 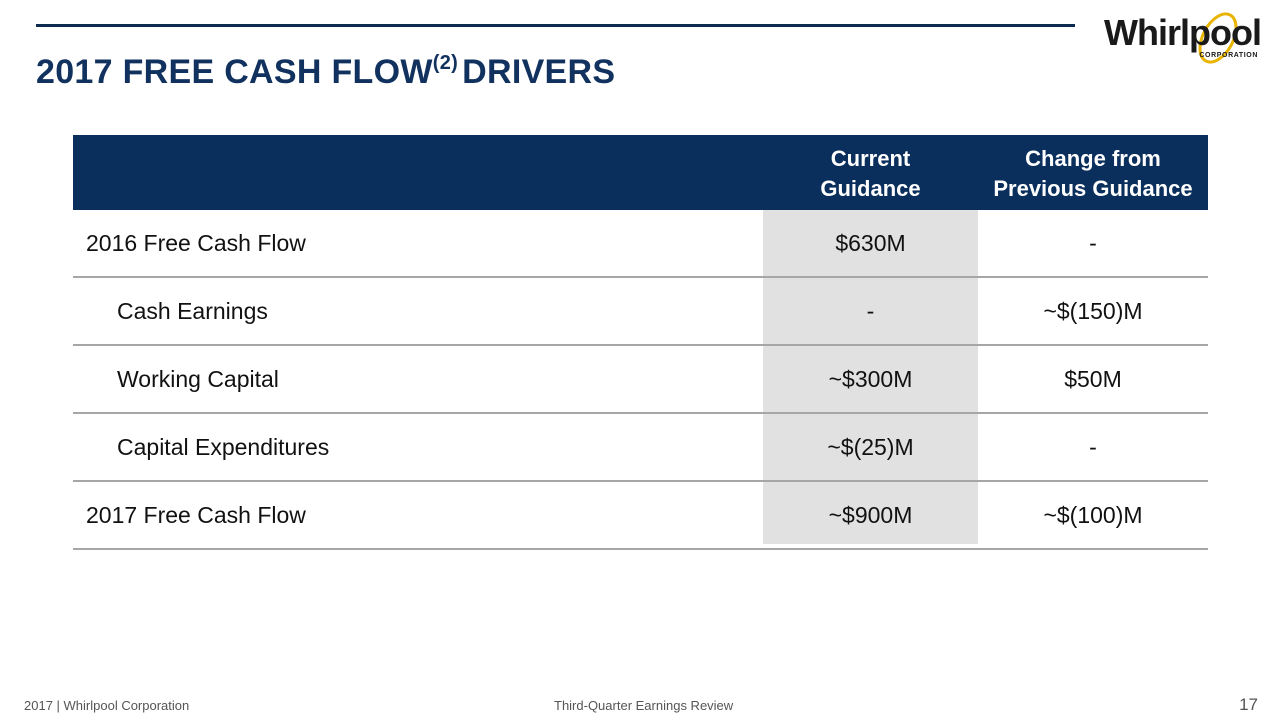 What do you see at coordinates (640, 516) in the screenshot?
I see `table-row: 2017 Free Cash Flow ~$900M ~$(100)M` at bounding box center [640, 516].